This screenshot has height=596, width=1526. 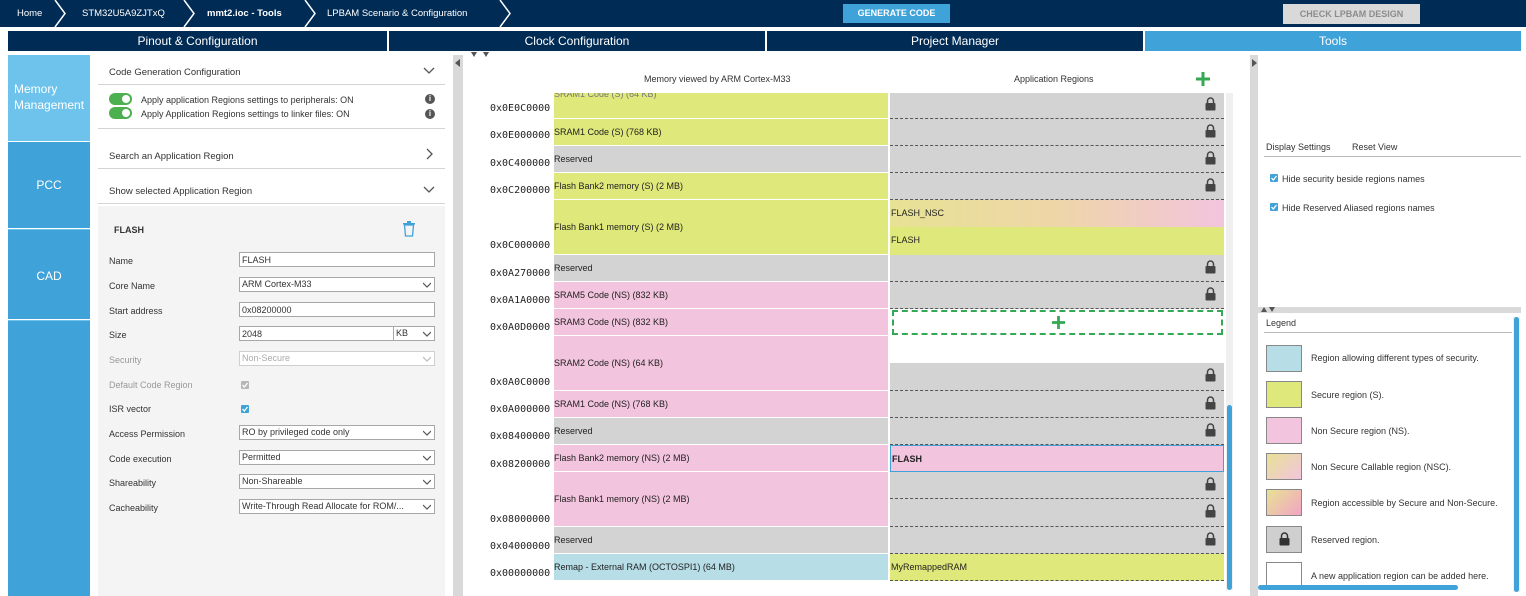 I want to click on size-field, so click(x=316, y=333).